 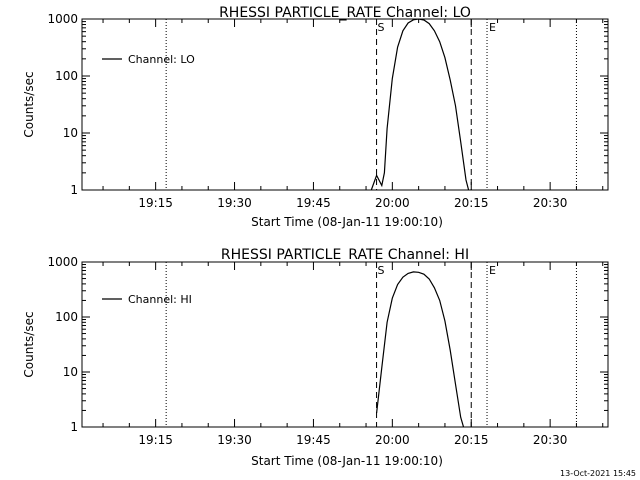 What do you see at coordinates (160, 299) in the screenshot?
I see `legend-label: Channel: HI` at bounding box center [160, 299].